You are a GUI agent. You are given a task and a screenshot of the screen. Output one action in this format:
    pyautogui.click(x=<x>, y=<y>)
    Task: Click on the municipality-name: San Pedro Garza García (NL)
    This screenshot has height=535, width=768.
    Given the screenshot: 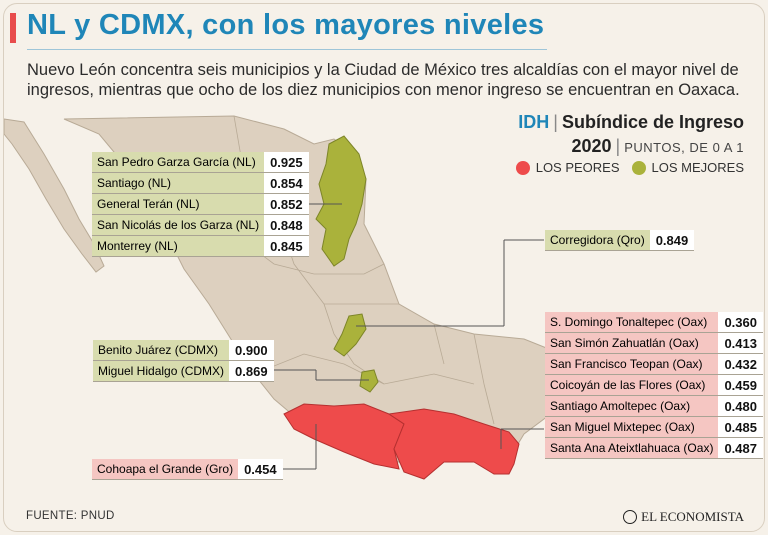 What is the action you would take?
    pyautogui.click(x=178, y=162)
    